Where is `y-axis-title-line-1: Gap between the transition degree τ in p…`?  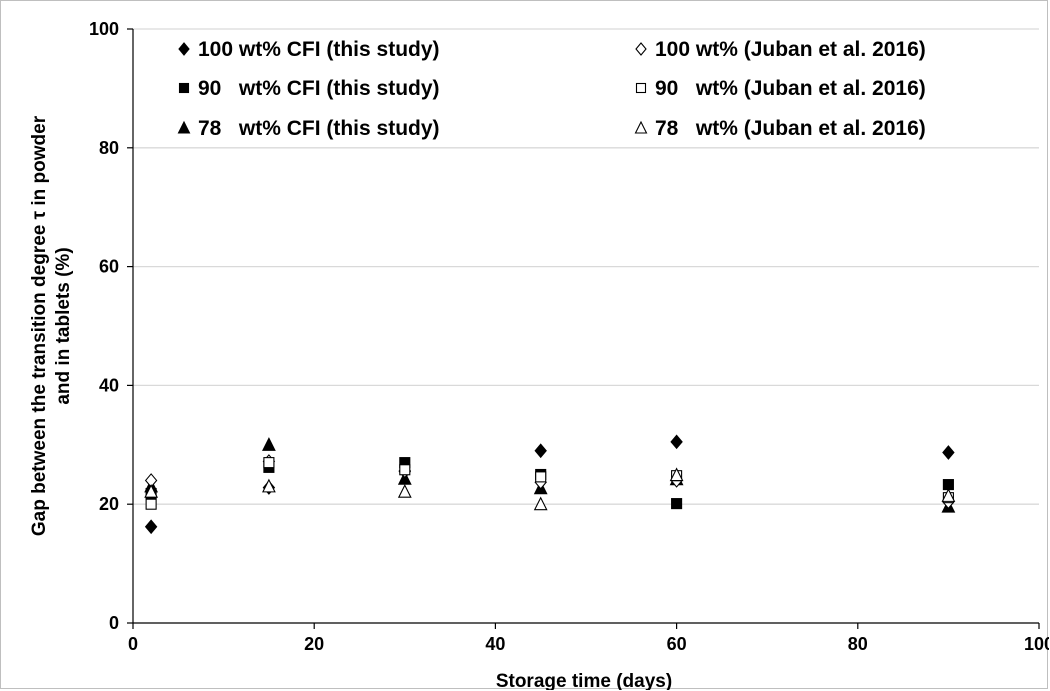 y-axis-title-line-1: Gap between the transition degree τ in p… is located at coordinates (39, 325).